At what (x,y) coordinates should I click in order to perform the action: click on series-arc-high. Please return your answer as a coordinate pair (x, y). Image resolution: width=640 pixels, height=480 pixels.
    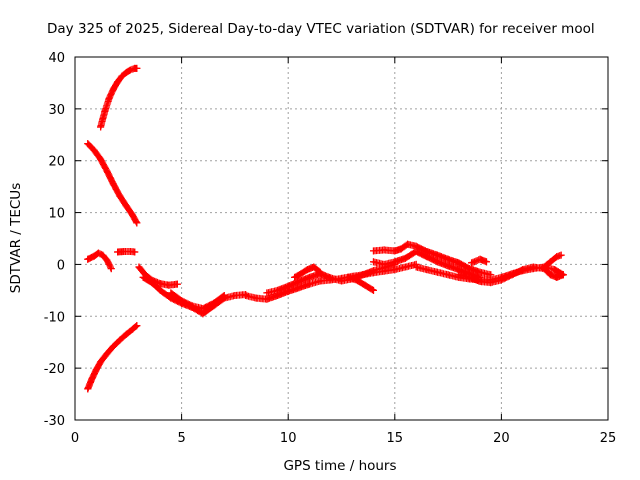
    Looking at the image, I should click on (119, 97).